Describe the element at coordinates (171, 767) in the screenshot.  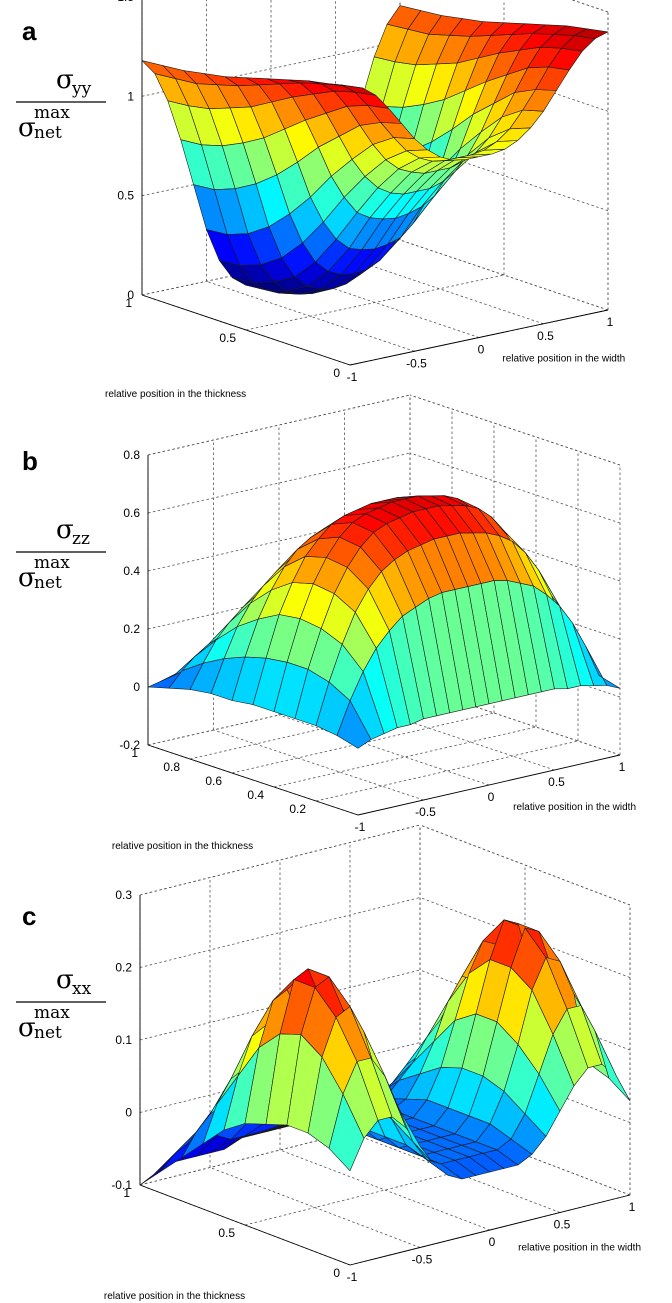
I see `y-tick-label: 0.8` at that location.